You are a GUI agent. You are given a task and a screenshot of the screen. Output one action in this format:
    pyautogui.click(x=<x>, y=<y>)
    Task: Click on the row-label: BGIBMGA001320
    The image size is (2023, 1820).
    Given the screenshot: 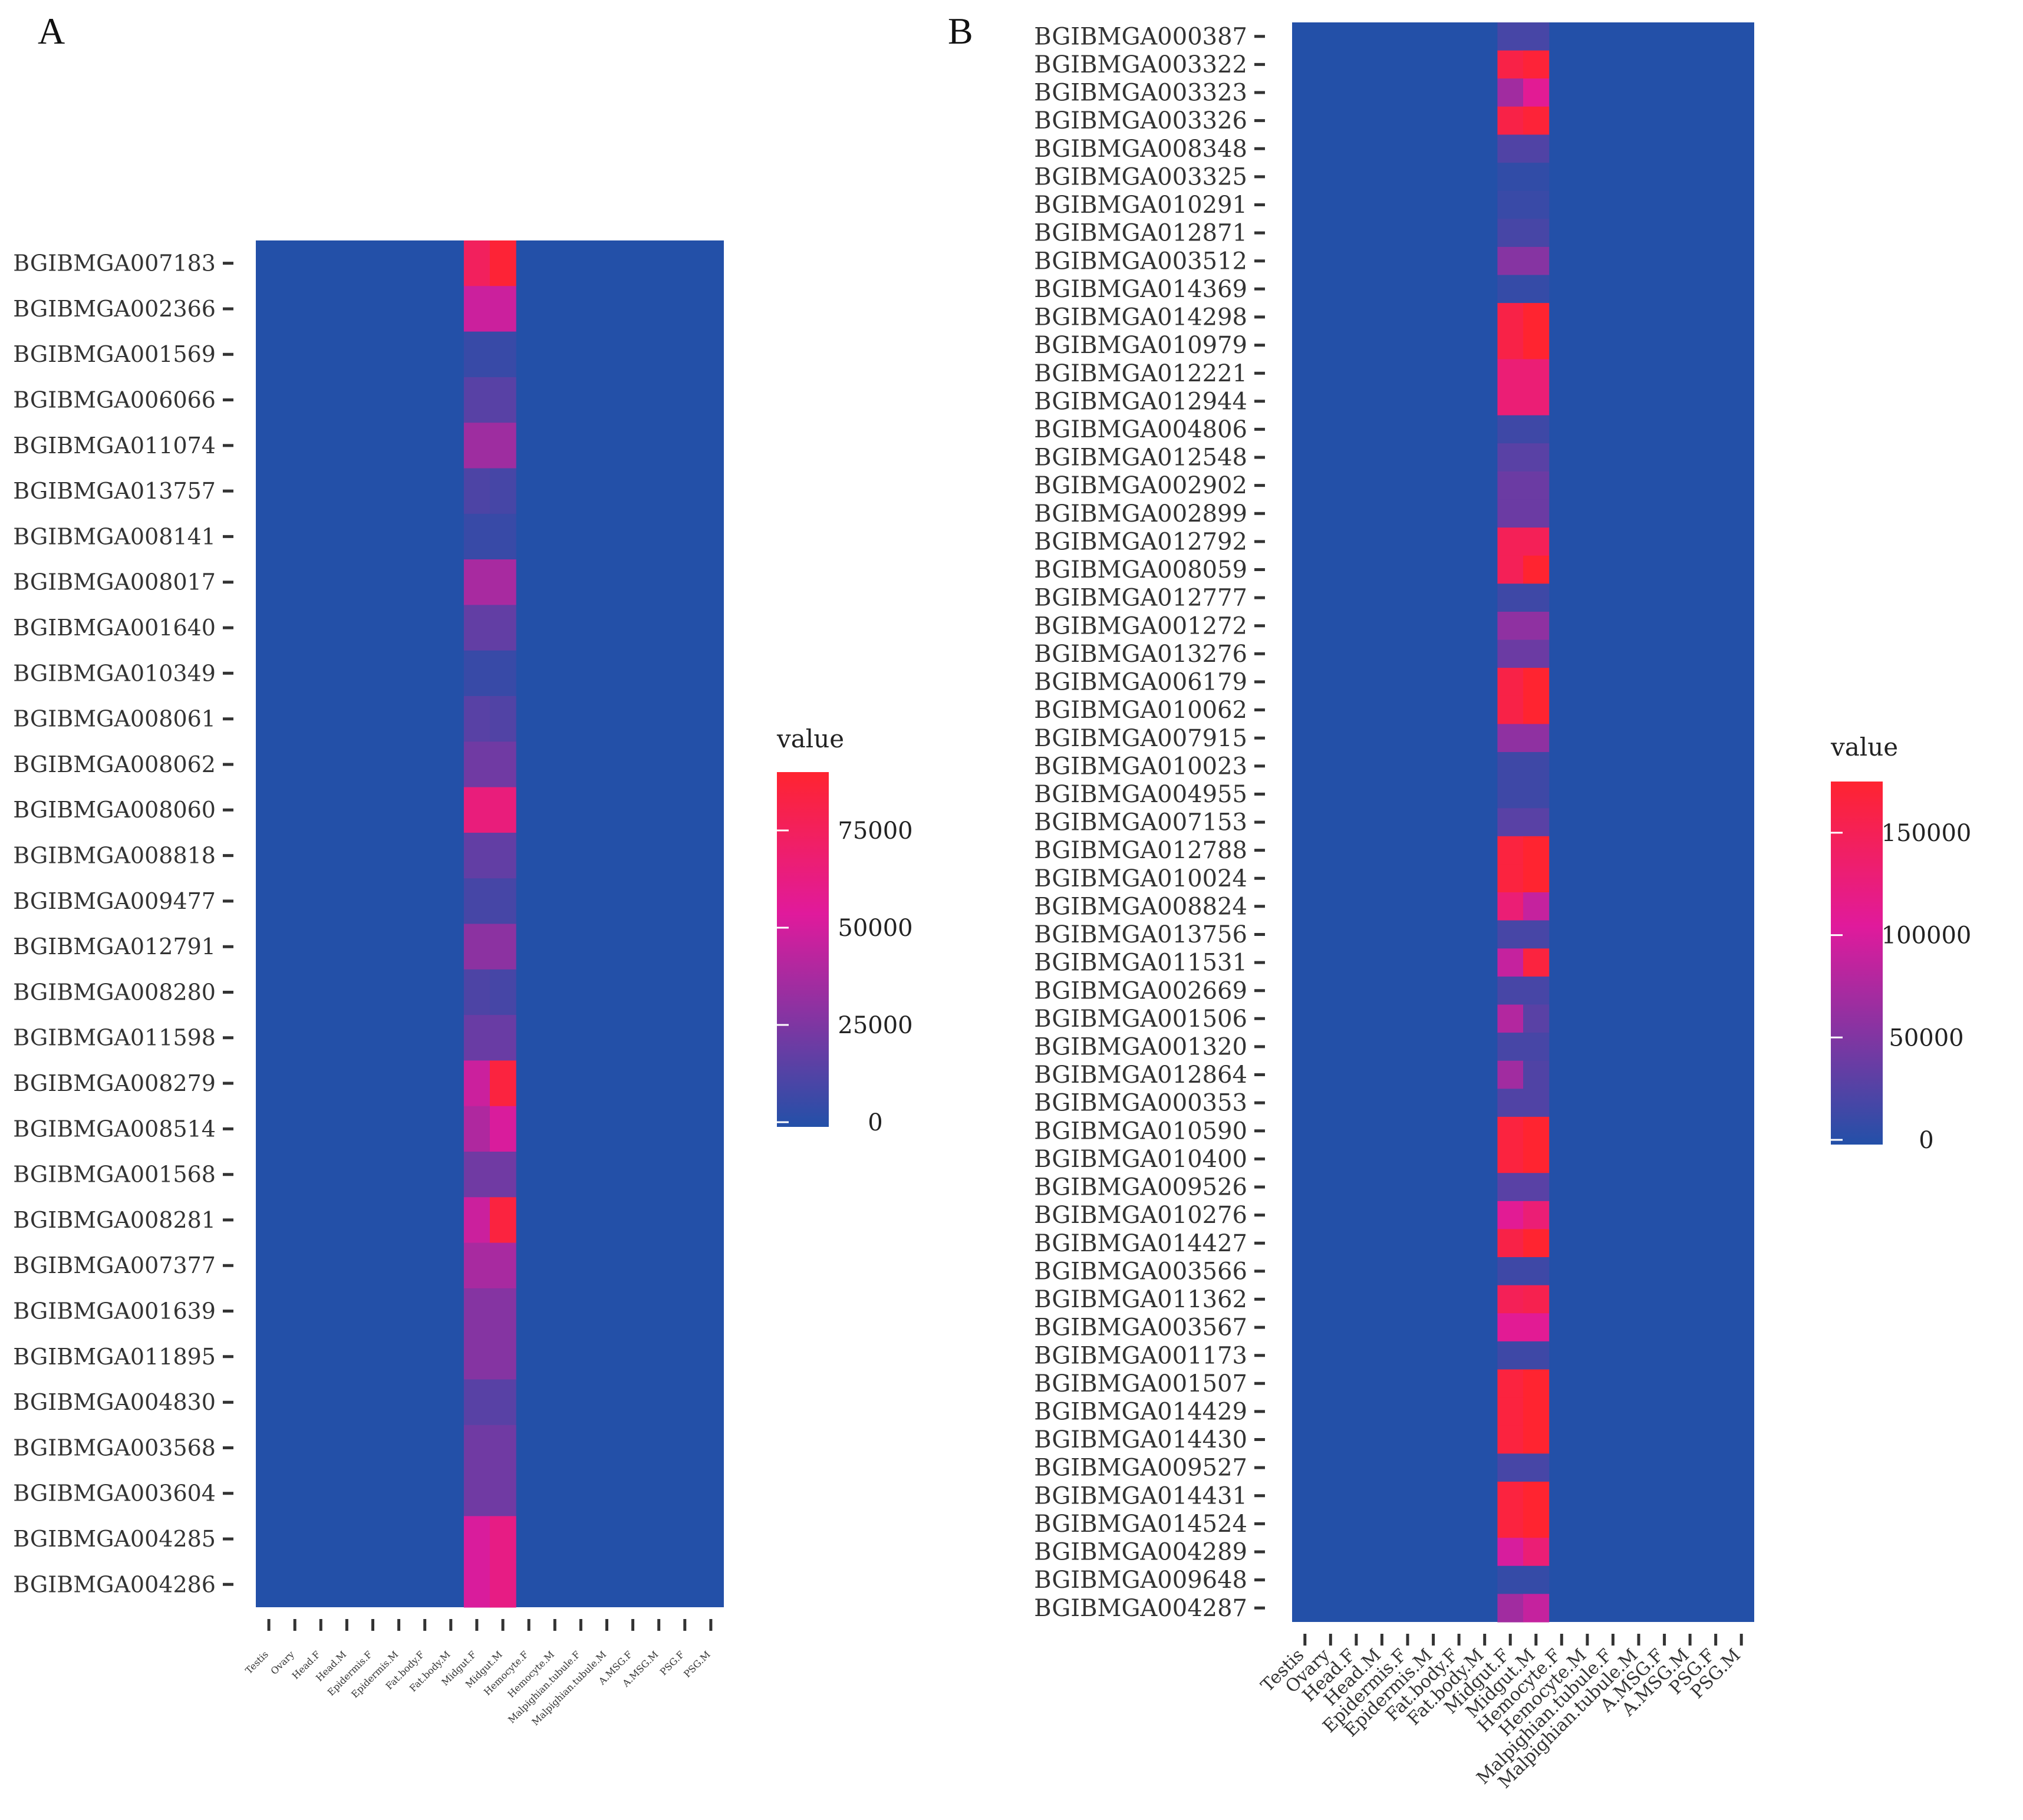 What is the action you would take?
    pyautogui.click(x=1140, y=1047)
    